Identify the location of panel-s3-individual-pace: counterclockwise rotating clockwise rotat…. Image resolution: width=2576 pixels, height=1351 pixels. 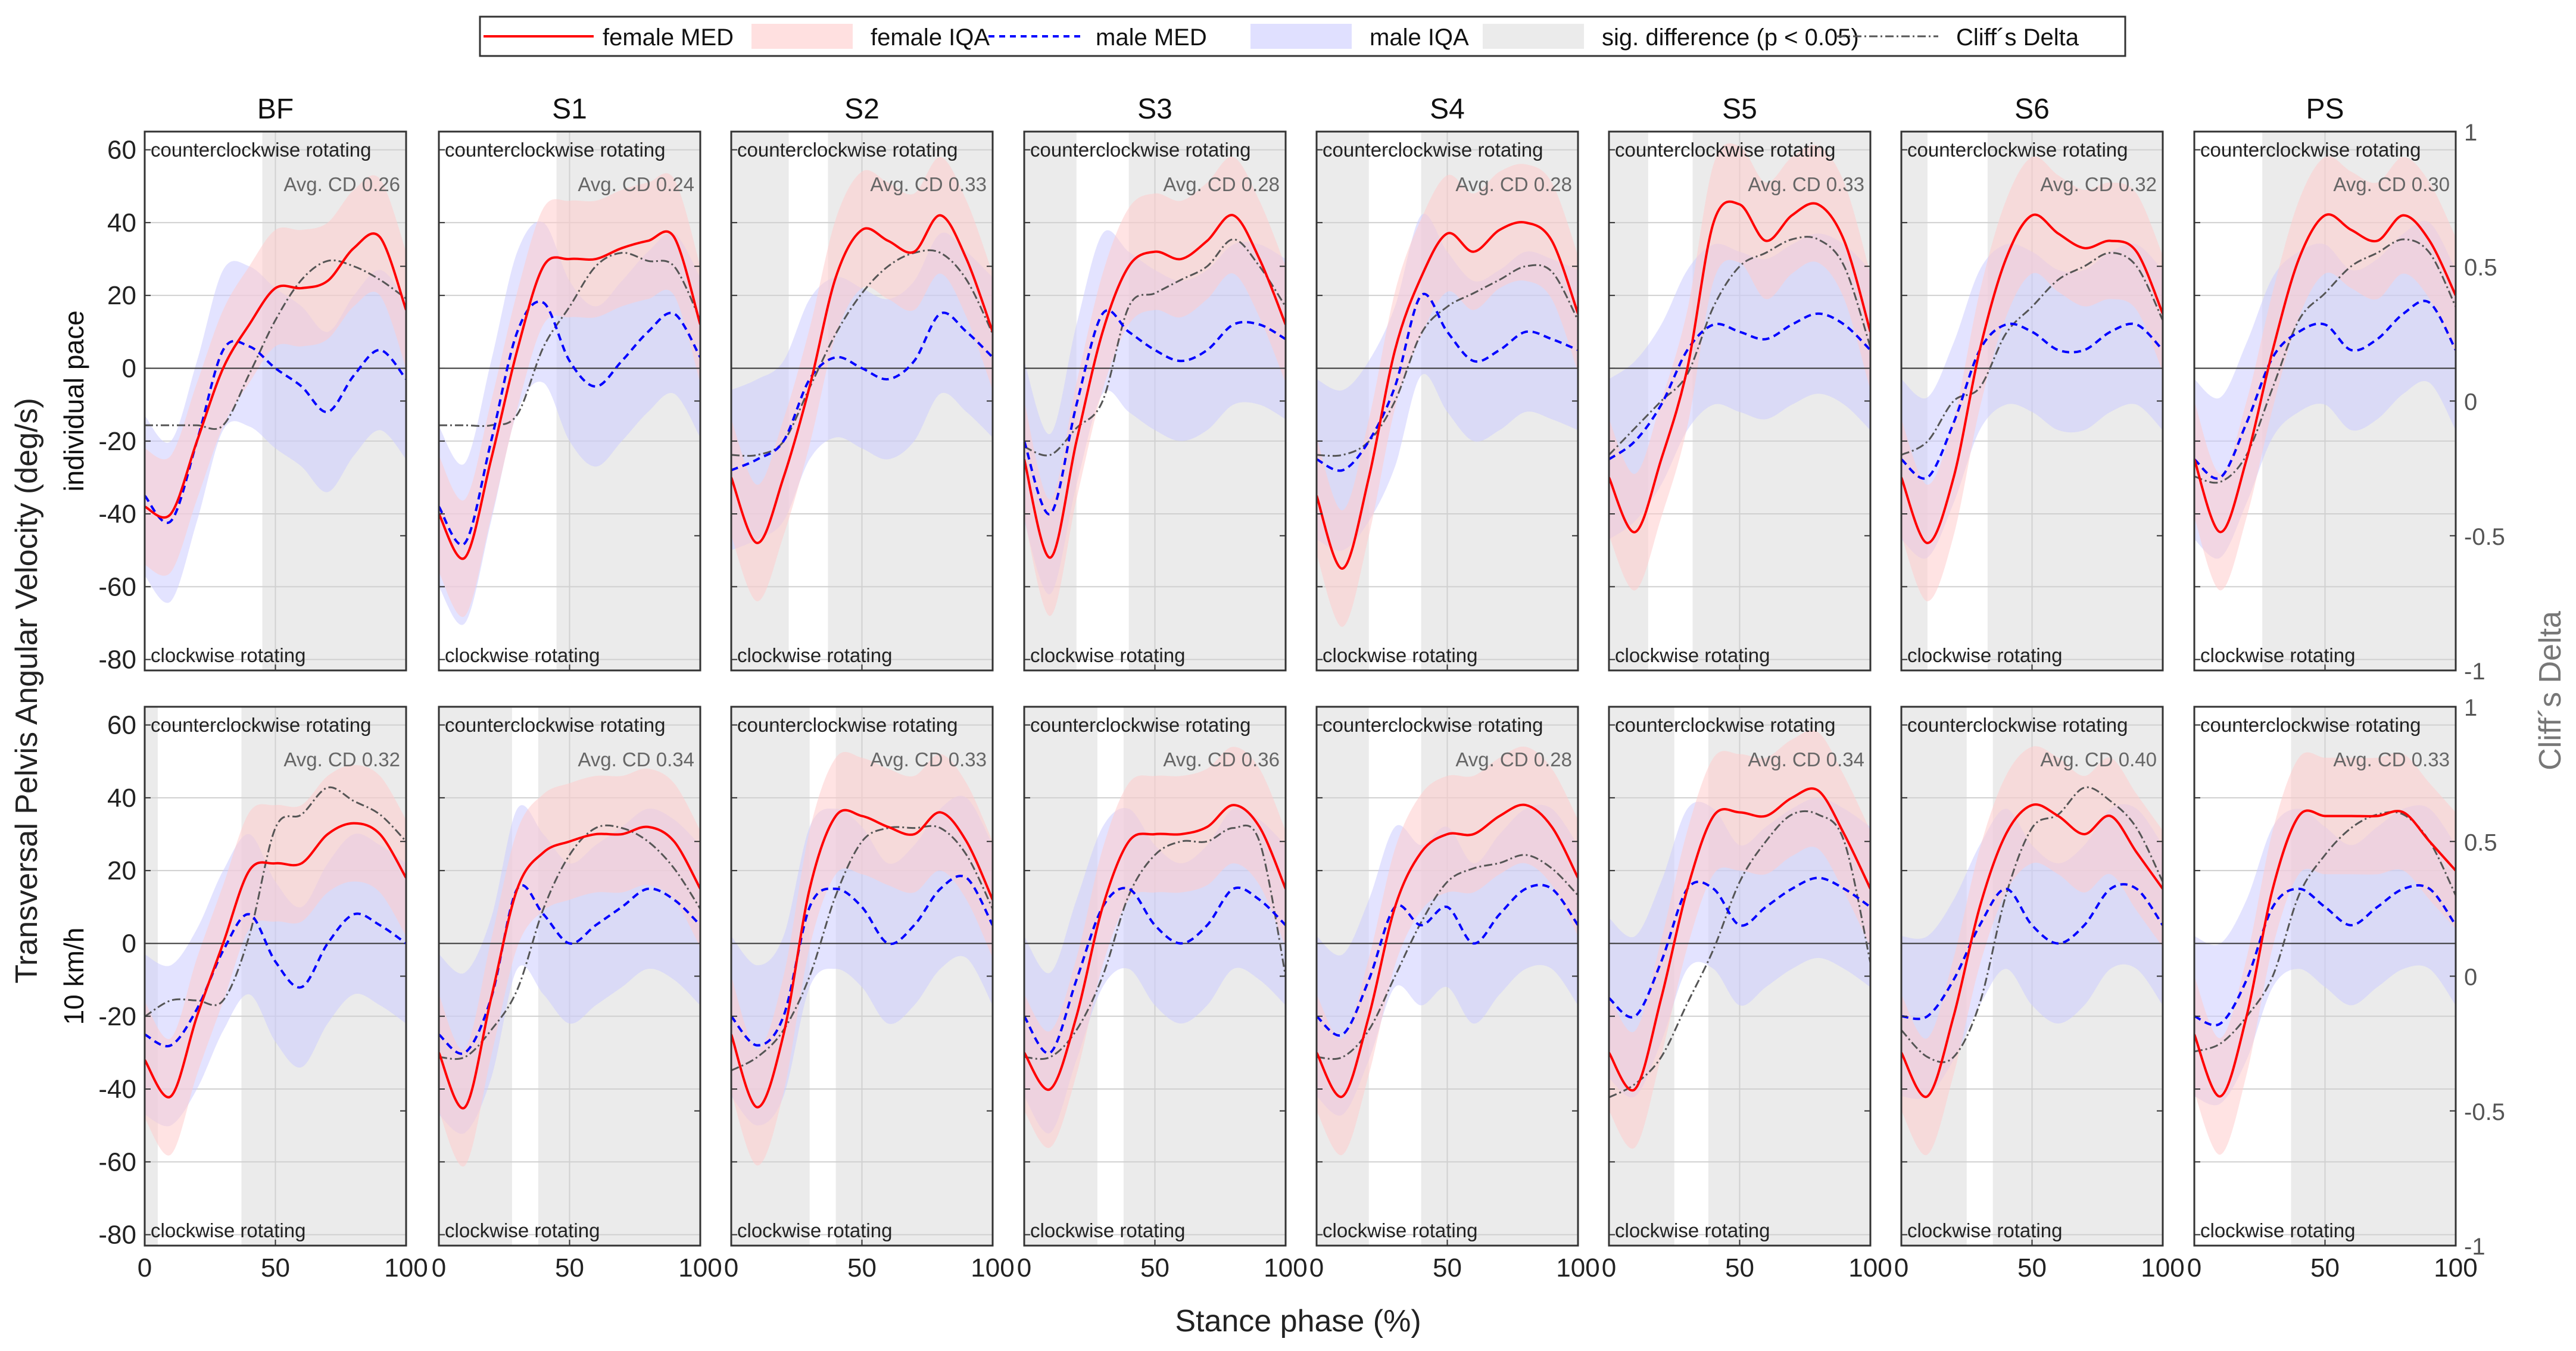
(1155, 382).